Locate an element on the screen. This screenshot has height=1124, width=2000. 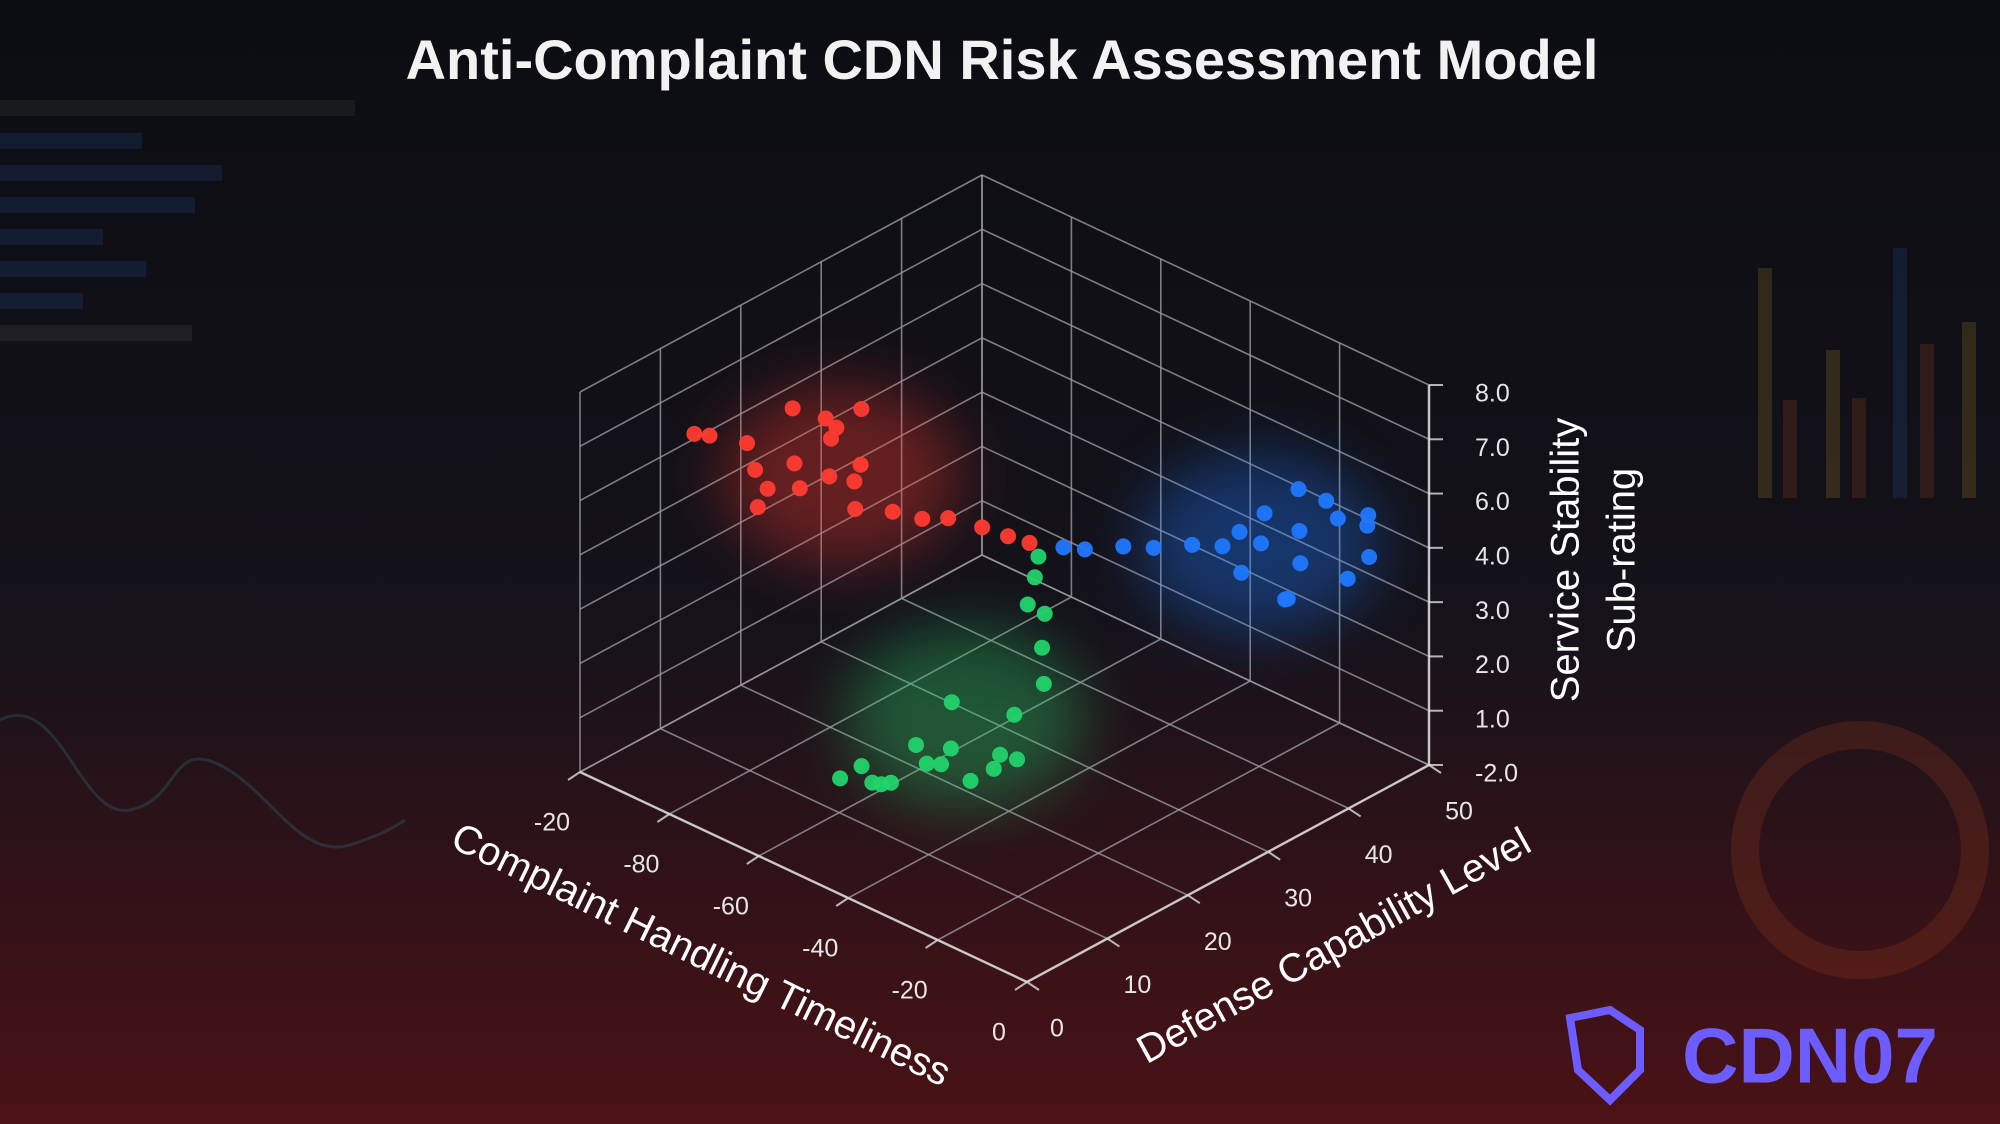
z-axis-title: Sub-rating is located at coordinates (1622, 560).